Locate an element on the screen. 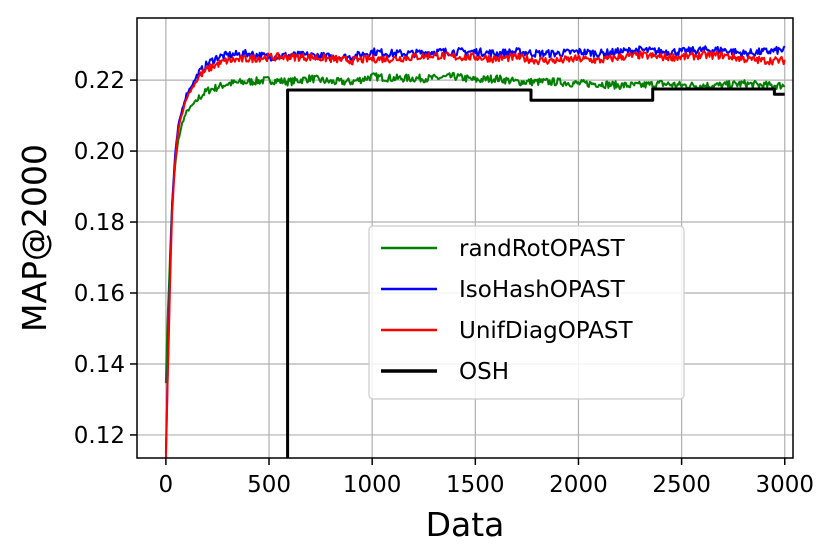 This screenshot has height=560, width=831. x-tick-label: 500 is located at coordinates (269, 485).